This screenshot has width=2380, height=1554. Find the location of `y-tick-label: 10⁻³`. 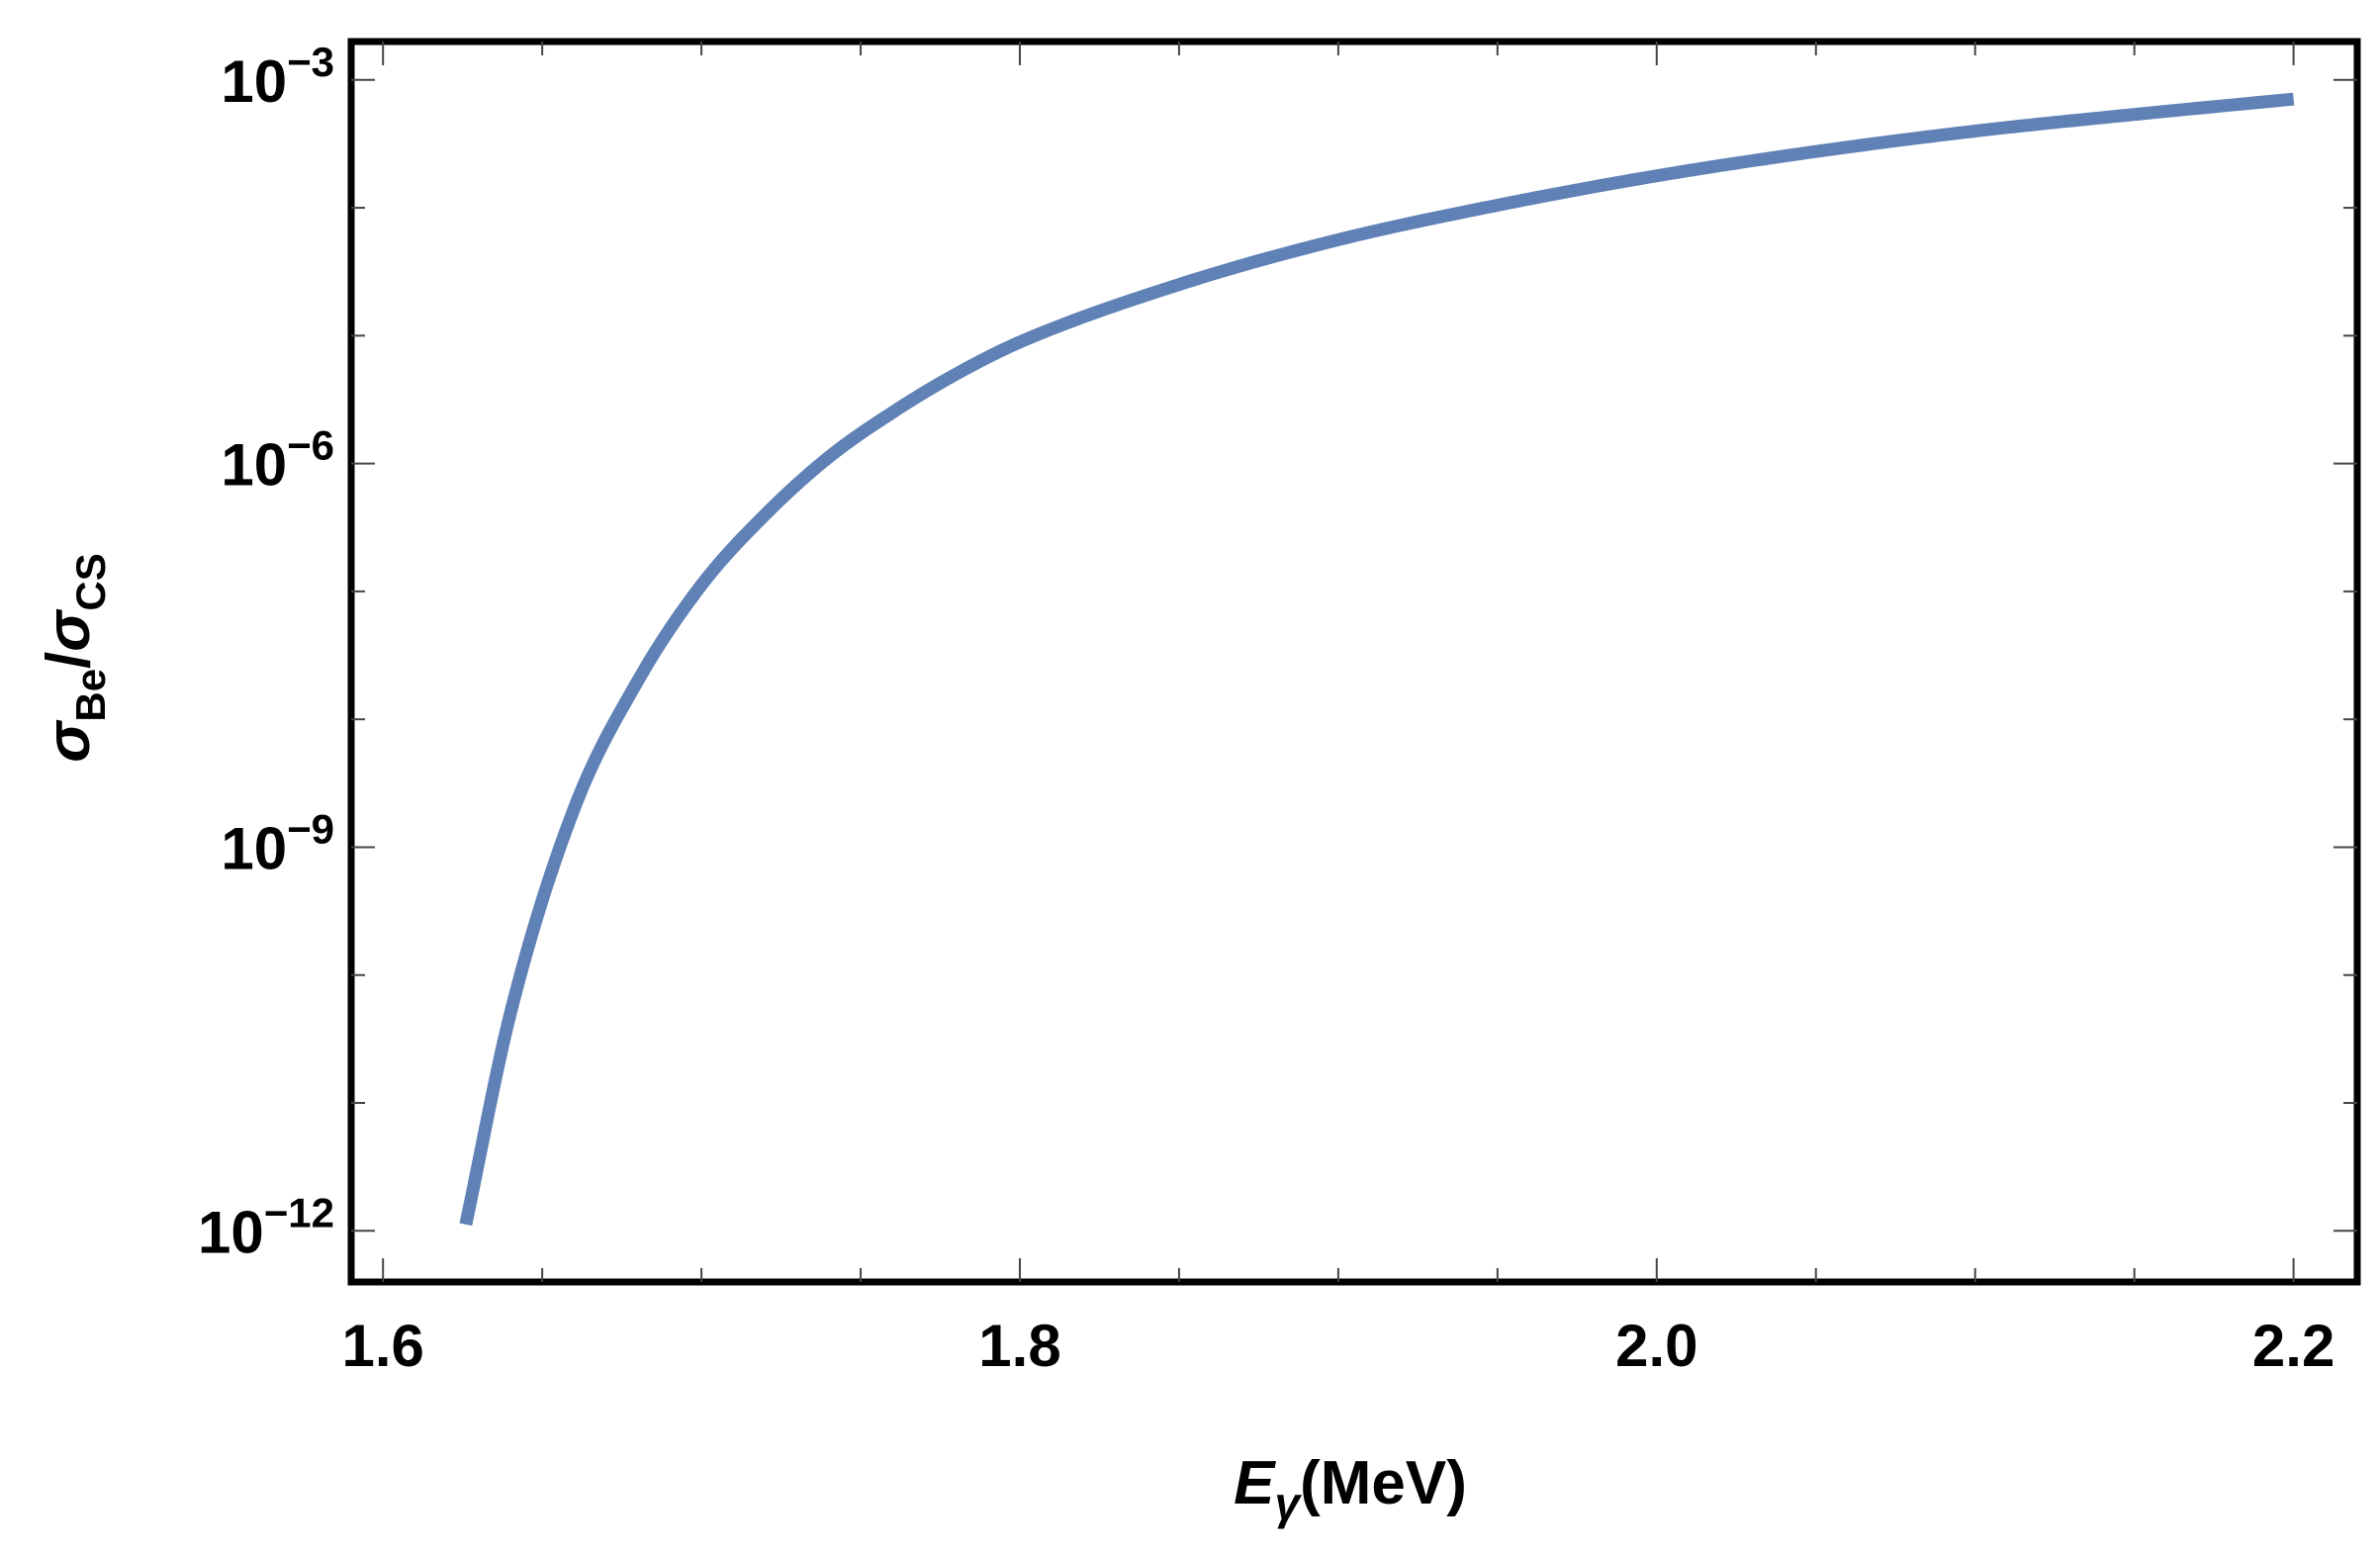

y-tick-label: 10⁻³ is located at coordinates (277, 77).